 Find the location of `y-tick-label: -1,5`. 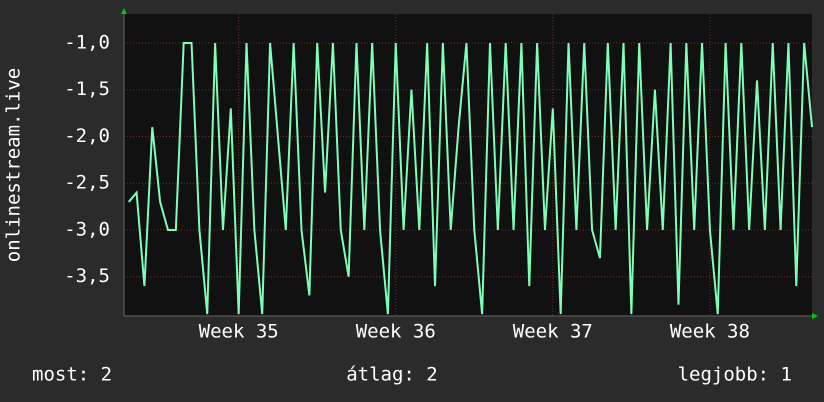

y-tick-label: -1,5 is located at coordinates (87, 89).